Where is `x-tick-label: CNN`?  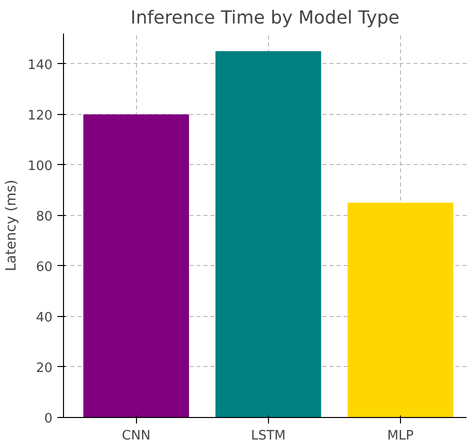 x-tick-label: CNN is located at coordinates (136, 436).